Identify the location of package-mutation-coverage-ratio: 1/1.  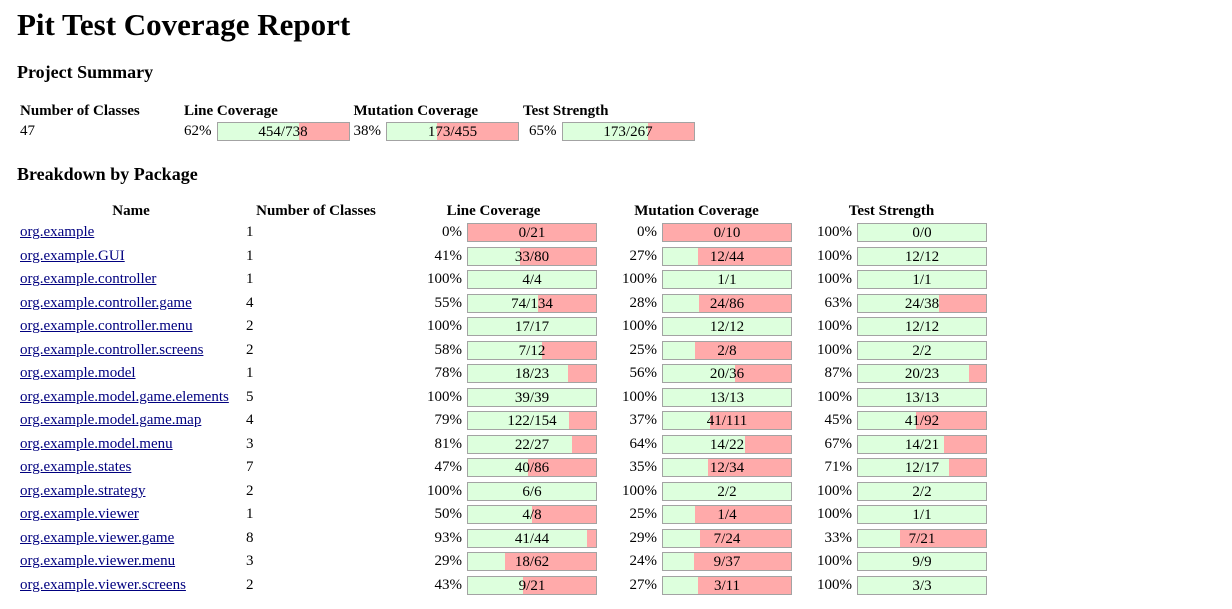
(727, 280).